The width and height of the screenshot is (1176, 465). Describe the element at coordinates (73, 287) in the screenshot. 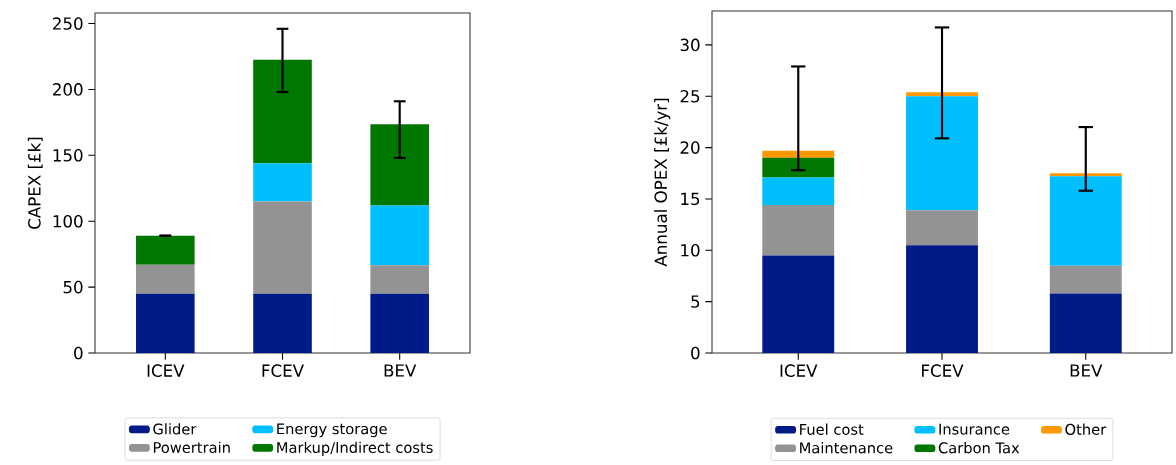

I see `y-tick-label: 50` at that location.